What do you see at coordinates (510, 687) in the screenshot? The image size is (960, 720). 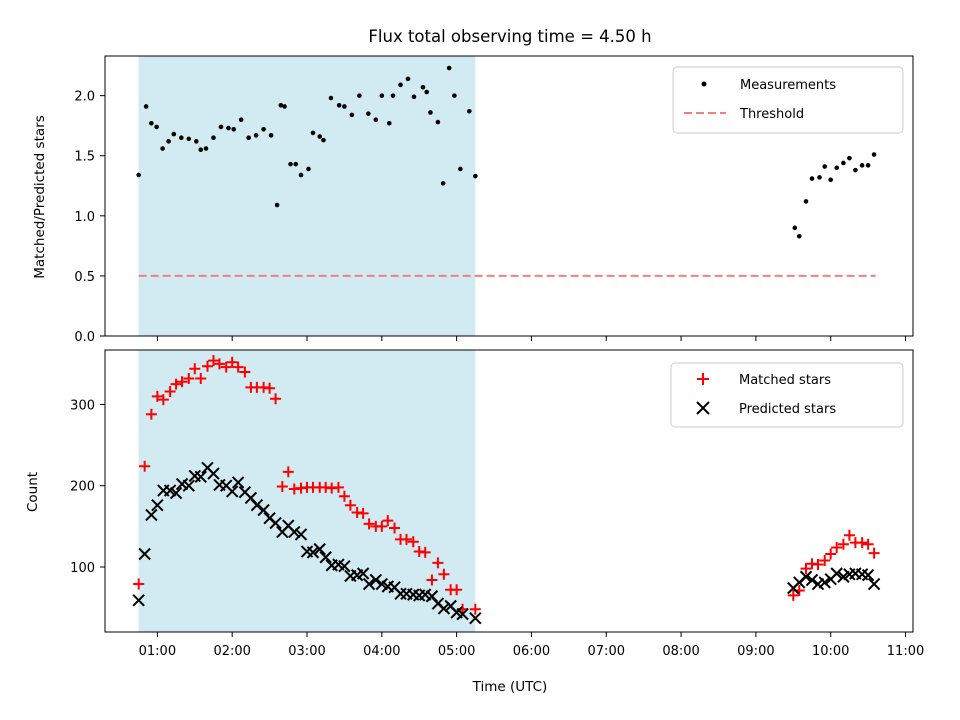 I see `x-axis-label: Time (UTC)` at bounding box center [510, 687].